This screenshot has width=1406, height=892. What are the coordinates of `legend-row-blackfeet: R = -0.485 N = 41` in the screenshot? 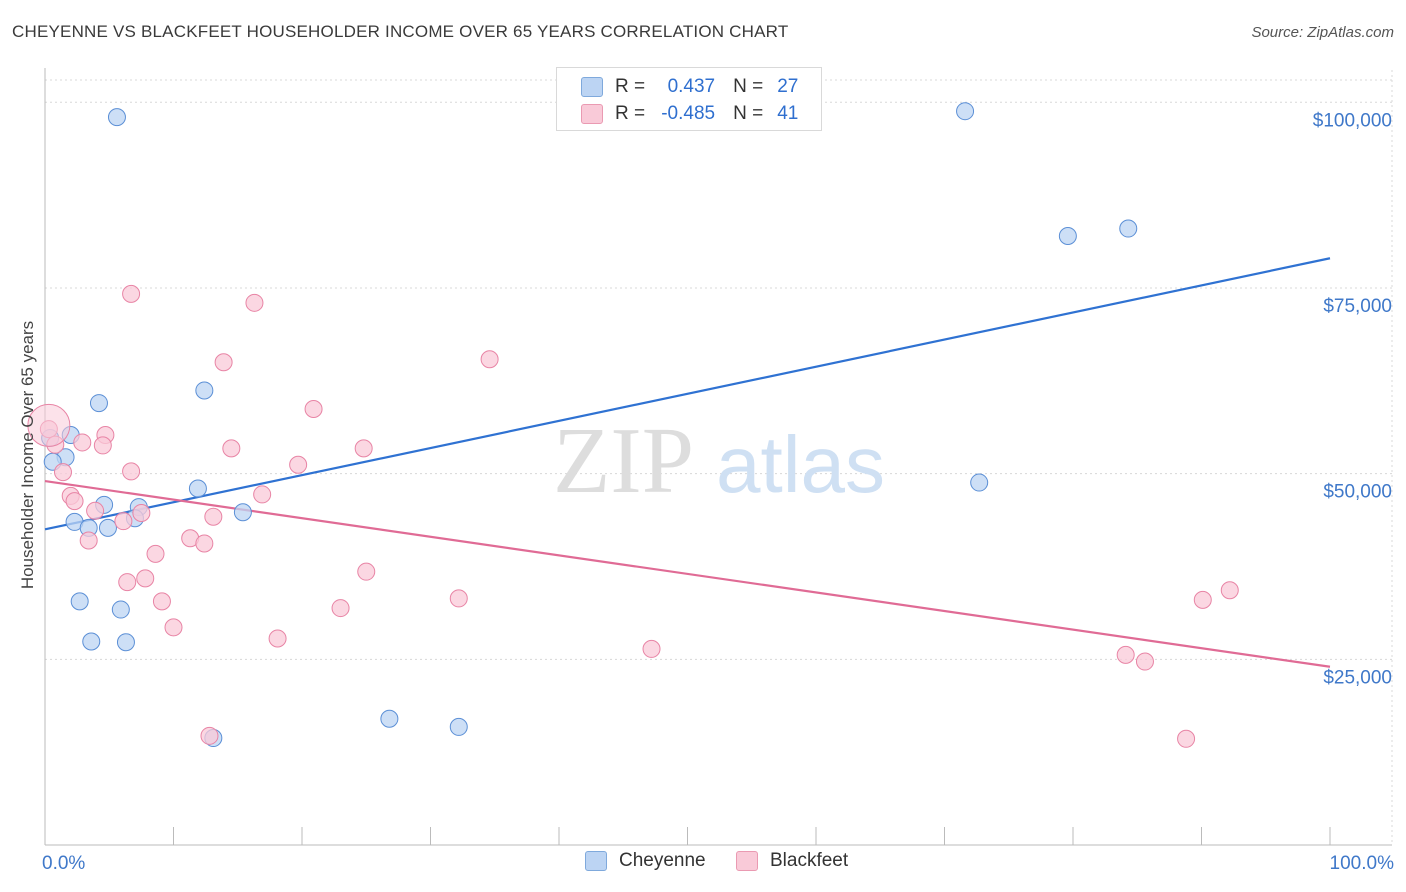 It's located at (677, 114).